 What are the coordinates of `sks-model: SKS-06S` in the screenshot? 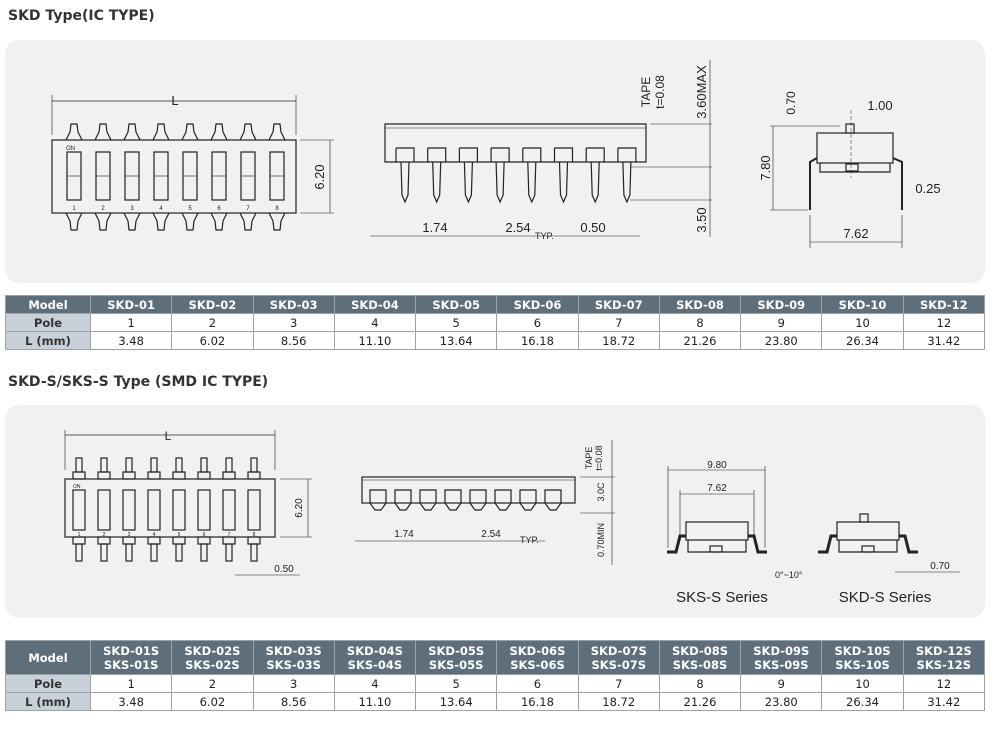 It's located at (537, 664).